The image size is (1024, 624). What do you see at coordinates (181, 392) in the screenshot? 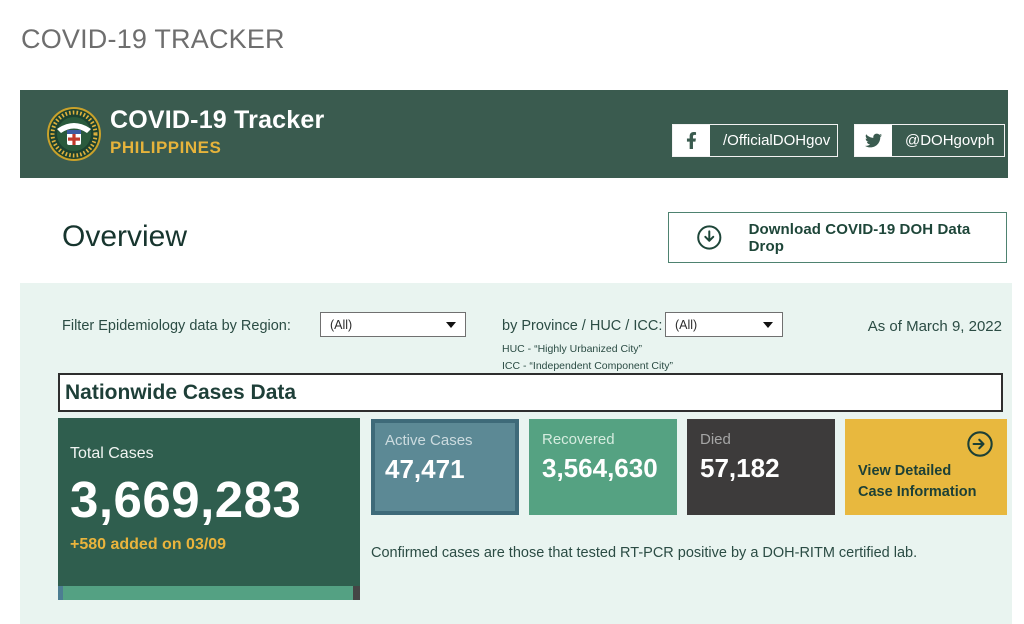
I see `nationwide-section-title: Nationwide Cases Data` at bounding box center [181, 392].